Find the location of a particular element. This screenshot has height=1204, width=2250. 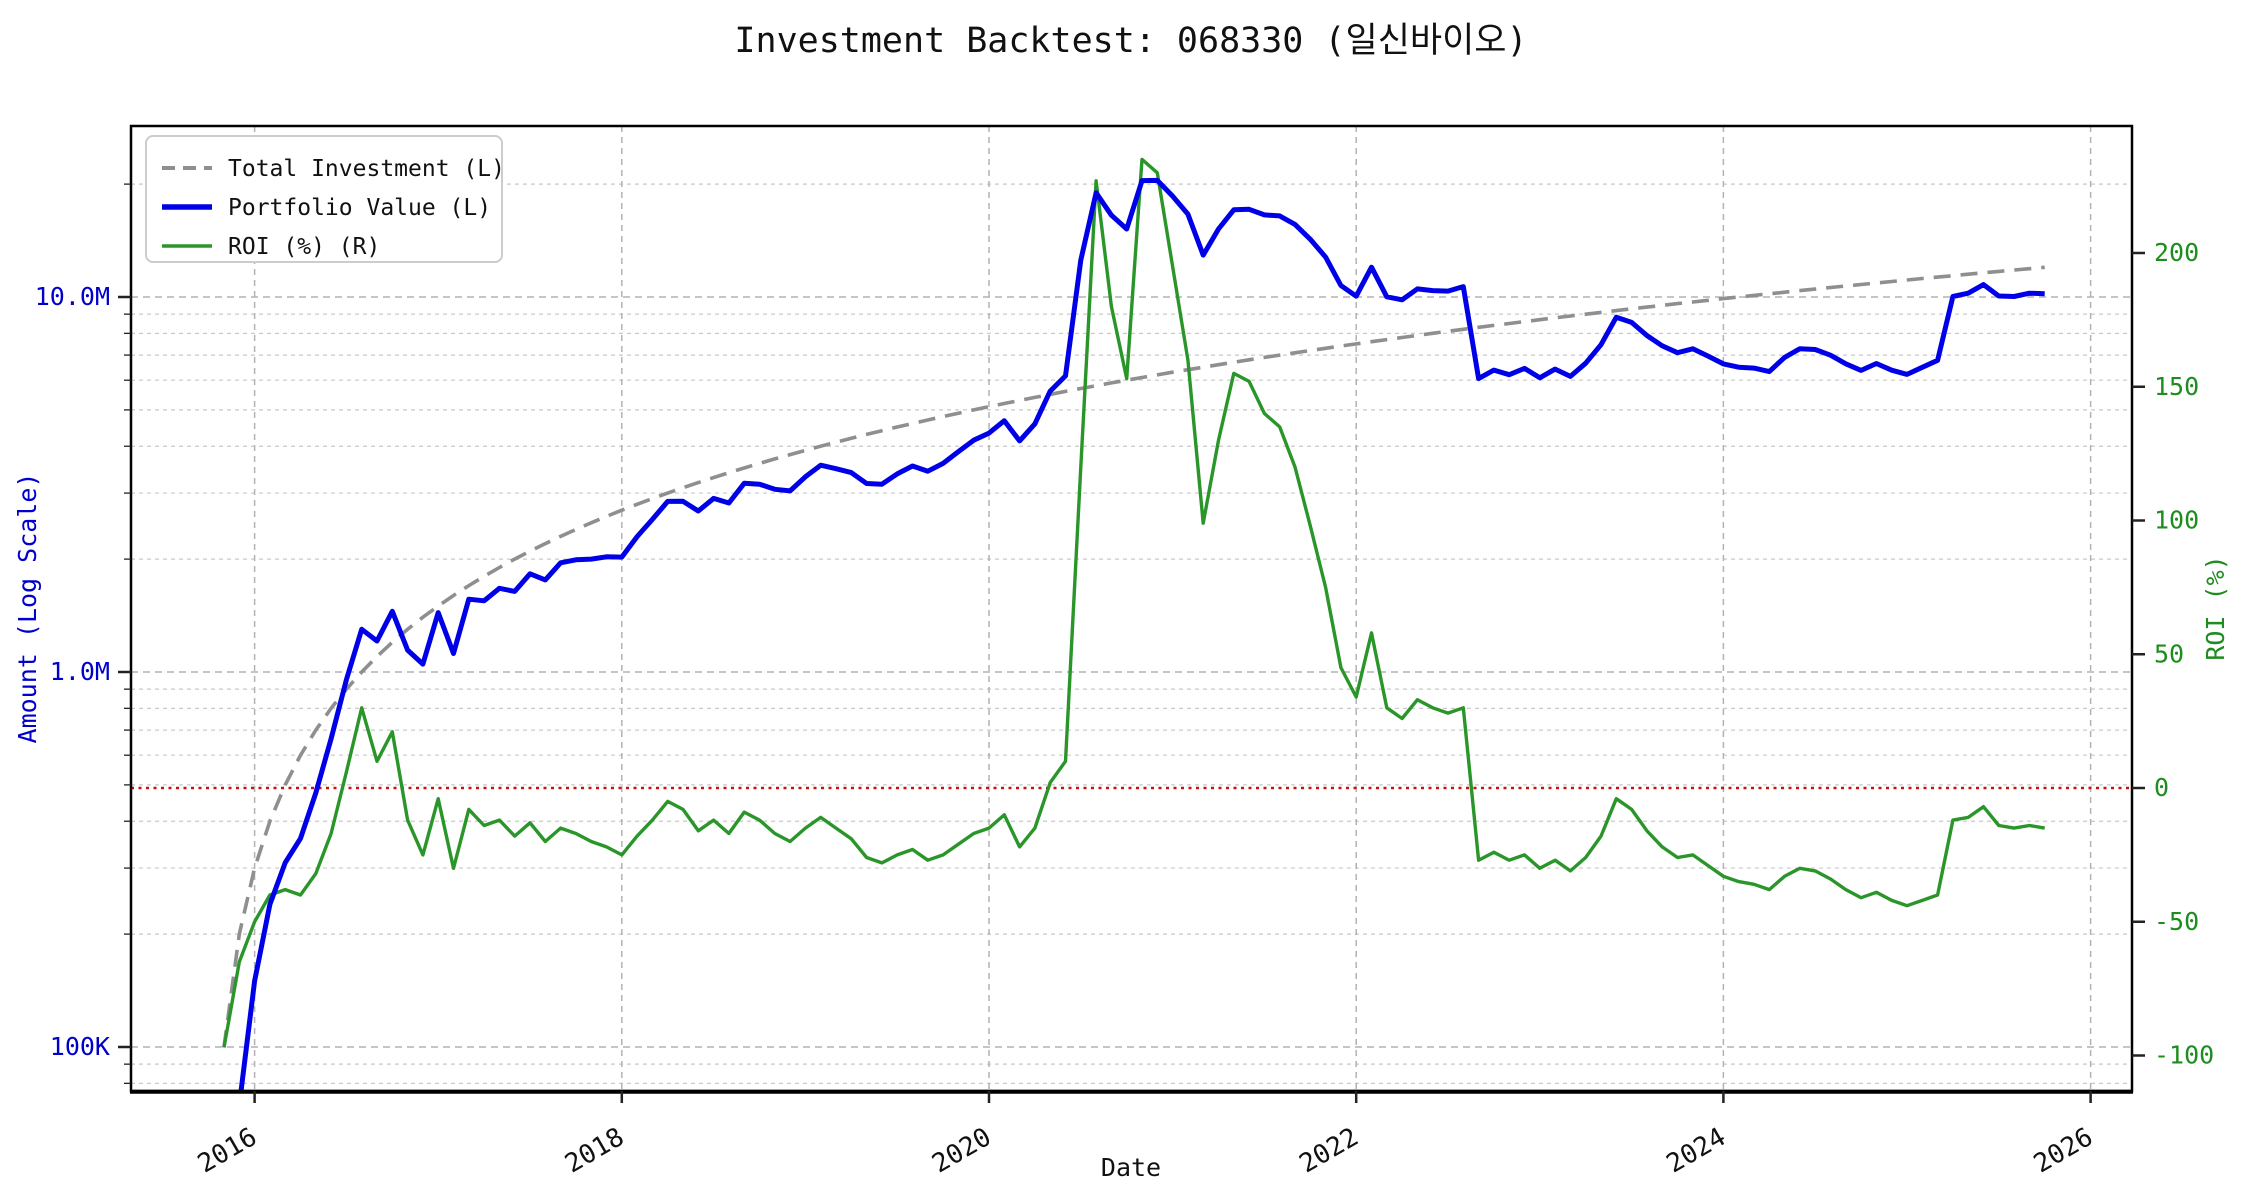

left-axis-label: Amount (Log Scale) is located at coordinates (27, 608).